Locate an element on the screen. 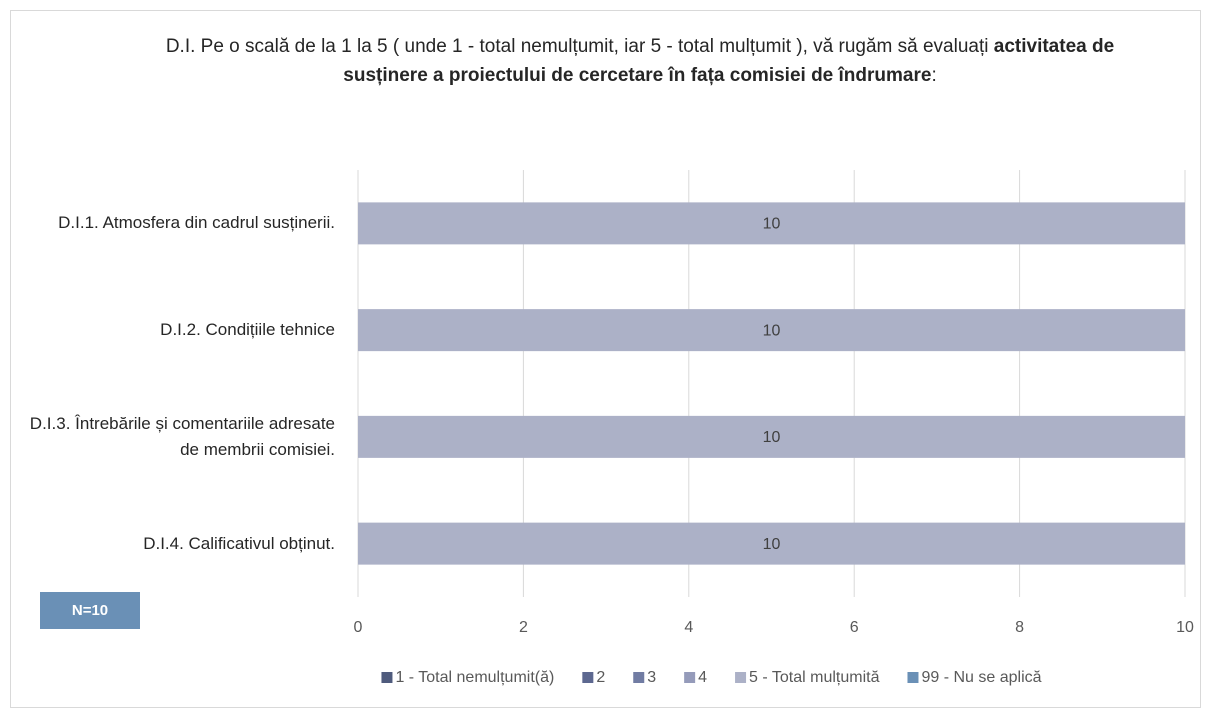 This screenshot has height=708, width=1207. x-tick-label: 10 is located at coordinates (1185, 627).